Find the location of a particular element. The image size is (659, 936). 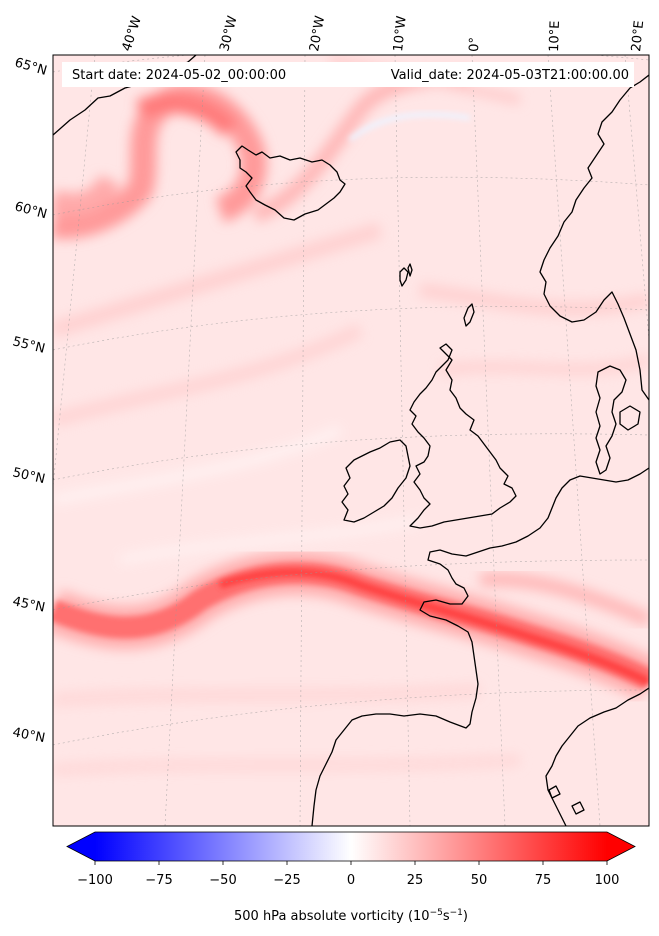

colorbar-tick-label: 0 is located at coordinates (351, 880).